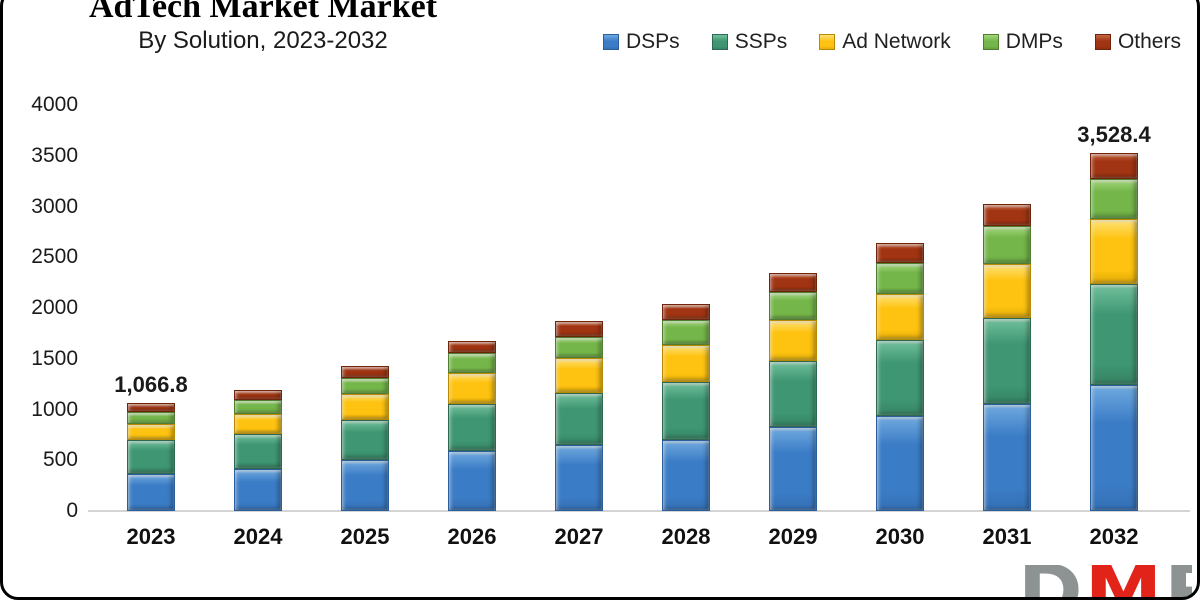 This screenshot has width=1200, height=600. I want to click on x-axis-line, so click(639, 511).